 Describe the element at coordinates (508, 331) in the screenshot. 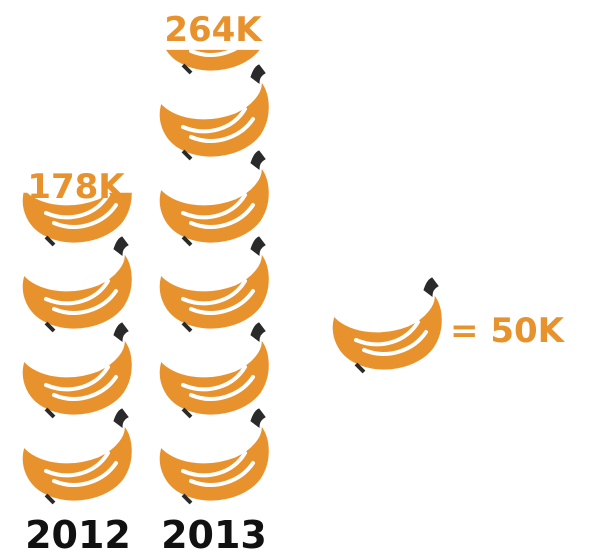

I see `legend-label: = 50K` at that location.